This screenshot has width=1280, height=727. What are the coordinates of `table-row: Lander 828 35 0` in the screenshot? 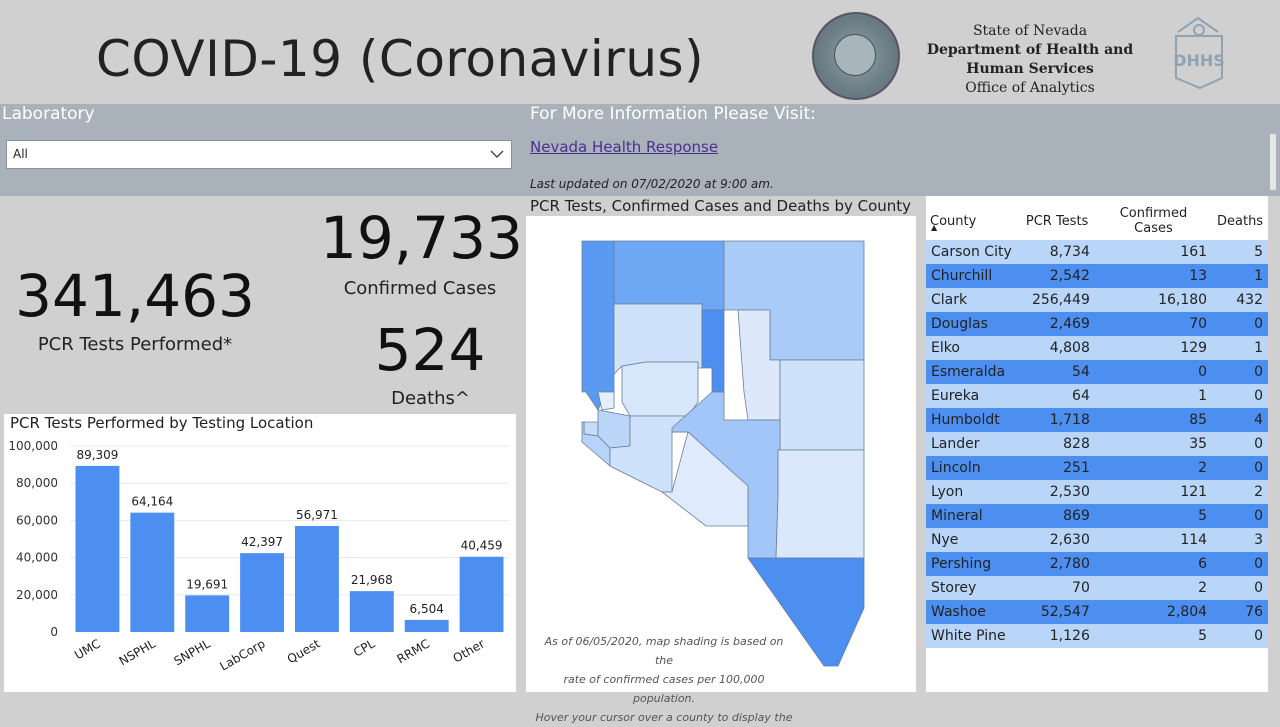 It's located at (1097, 444).